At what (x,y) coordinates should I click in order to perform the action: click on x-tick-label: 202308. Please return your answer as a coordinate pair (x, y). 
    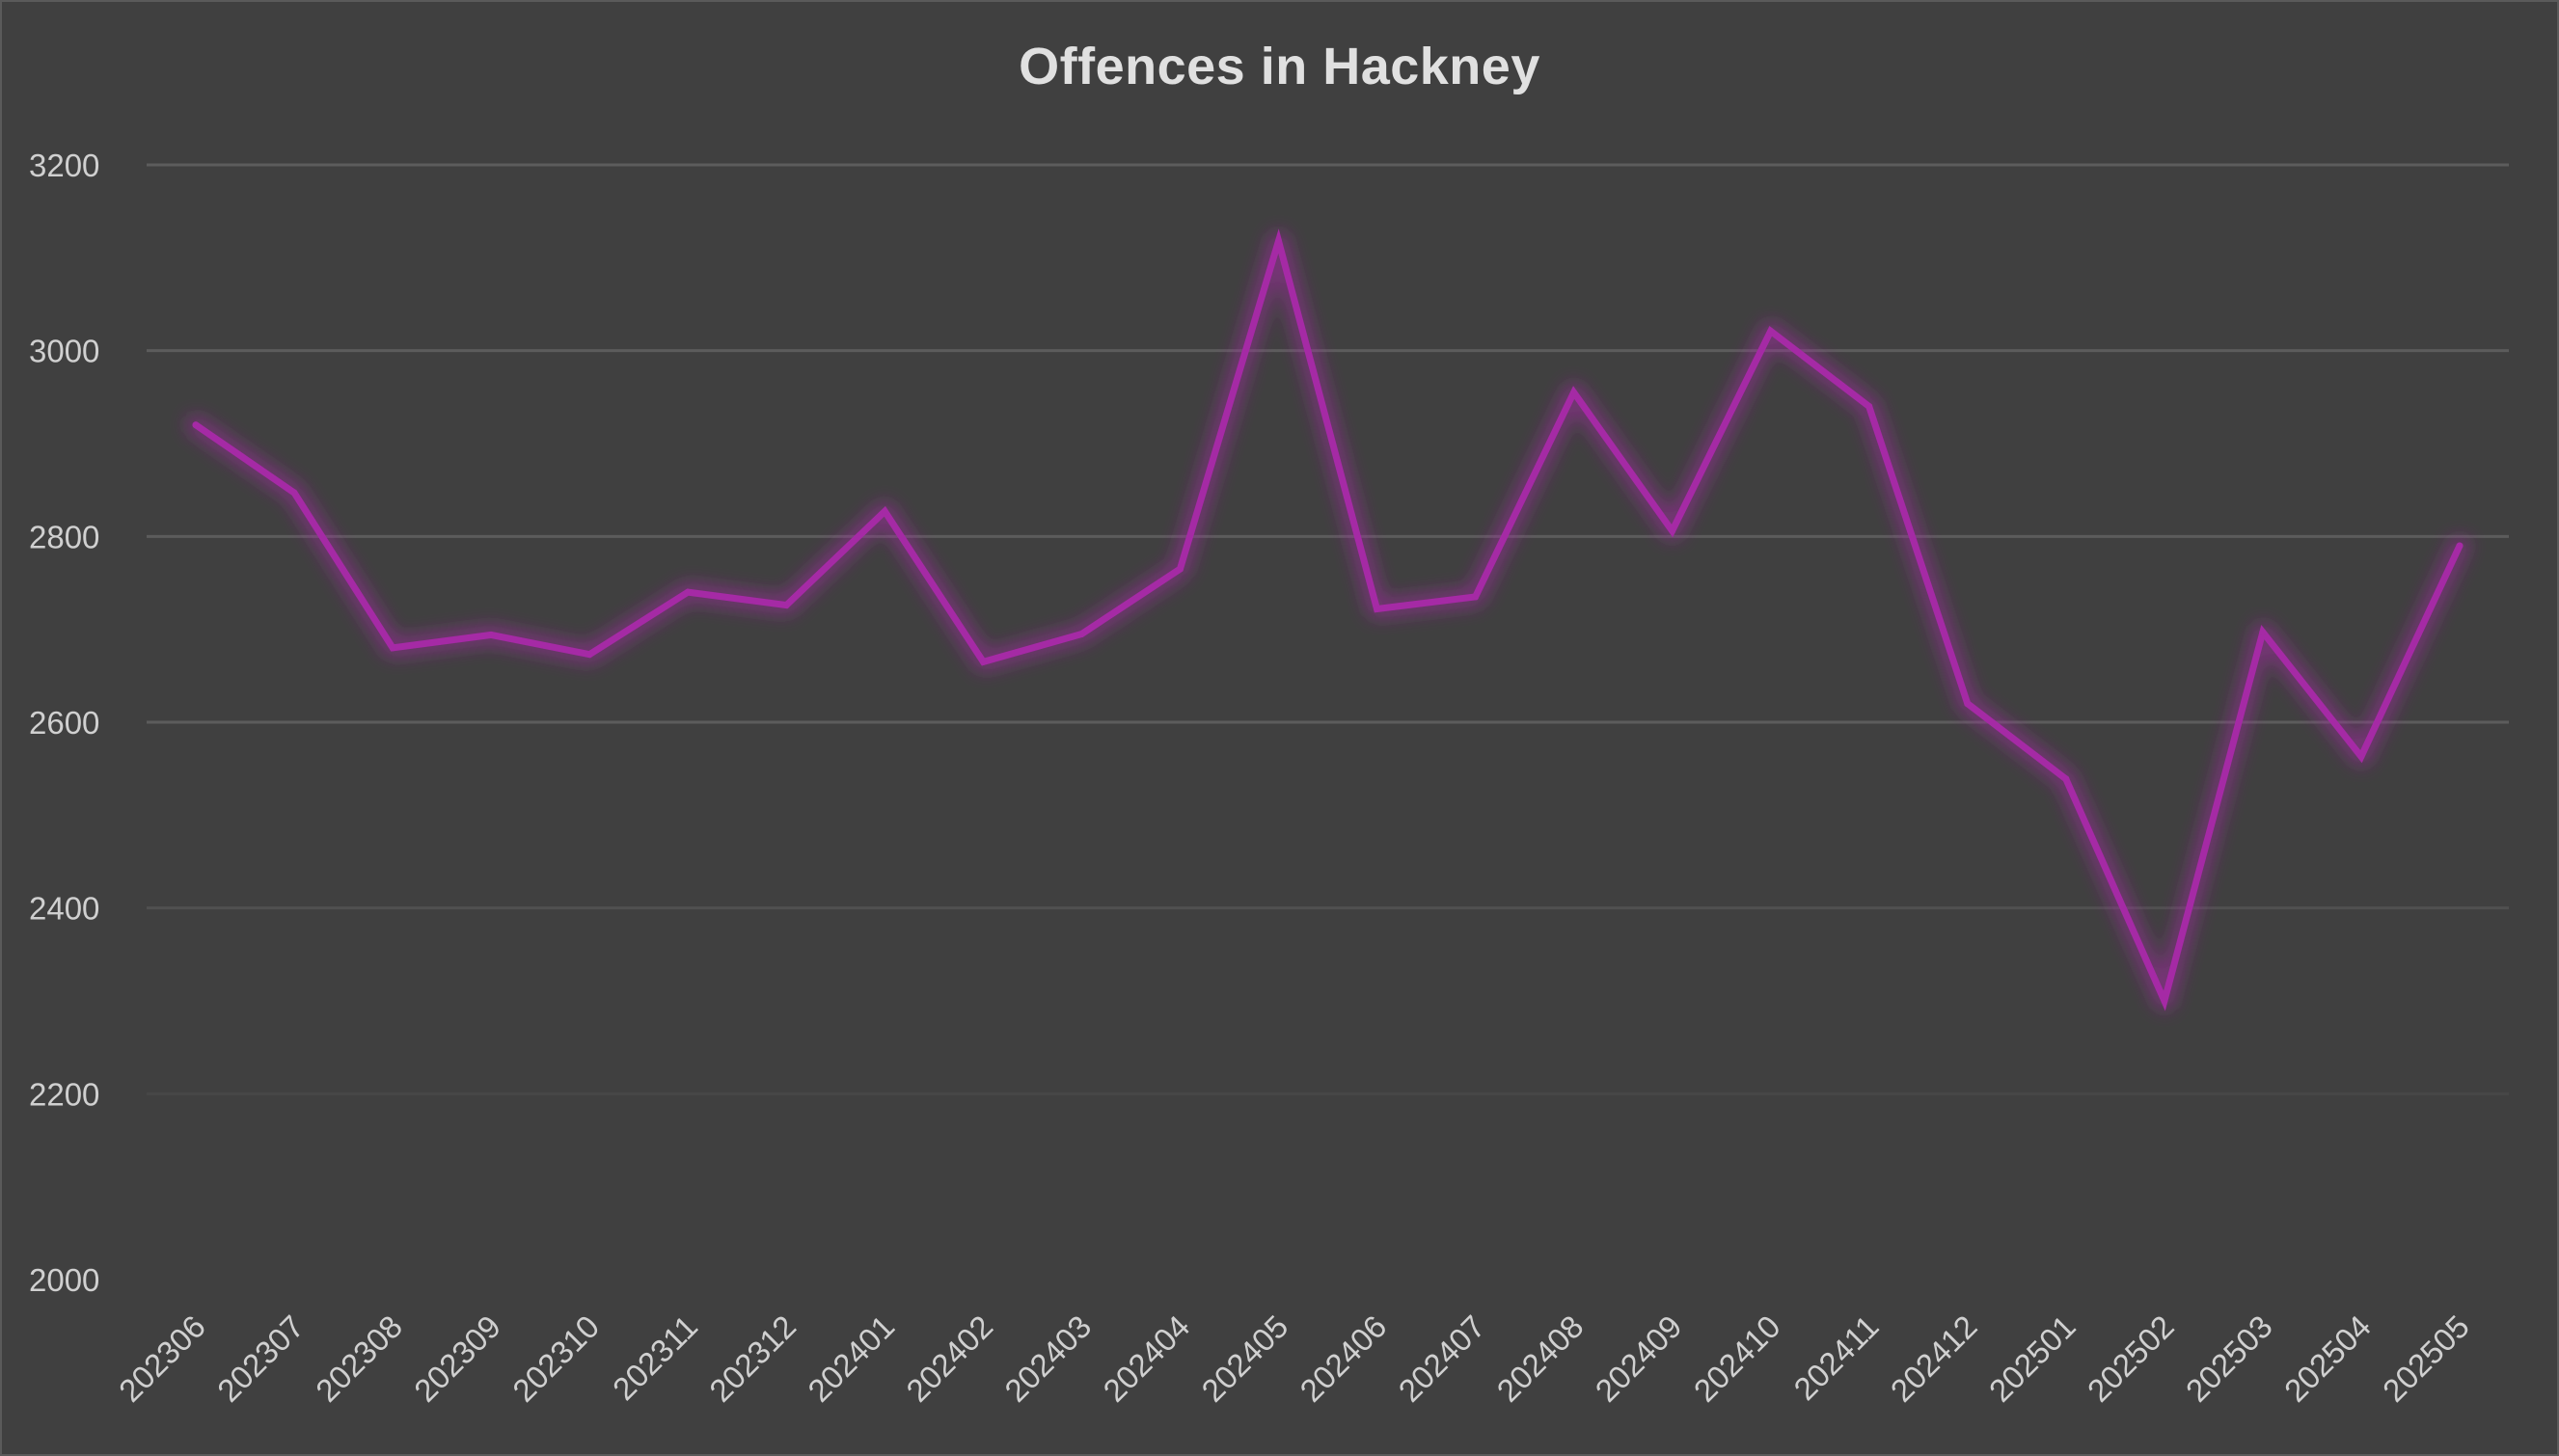
    Looking at the image, I should click on (359, 1358).